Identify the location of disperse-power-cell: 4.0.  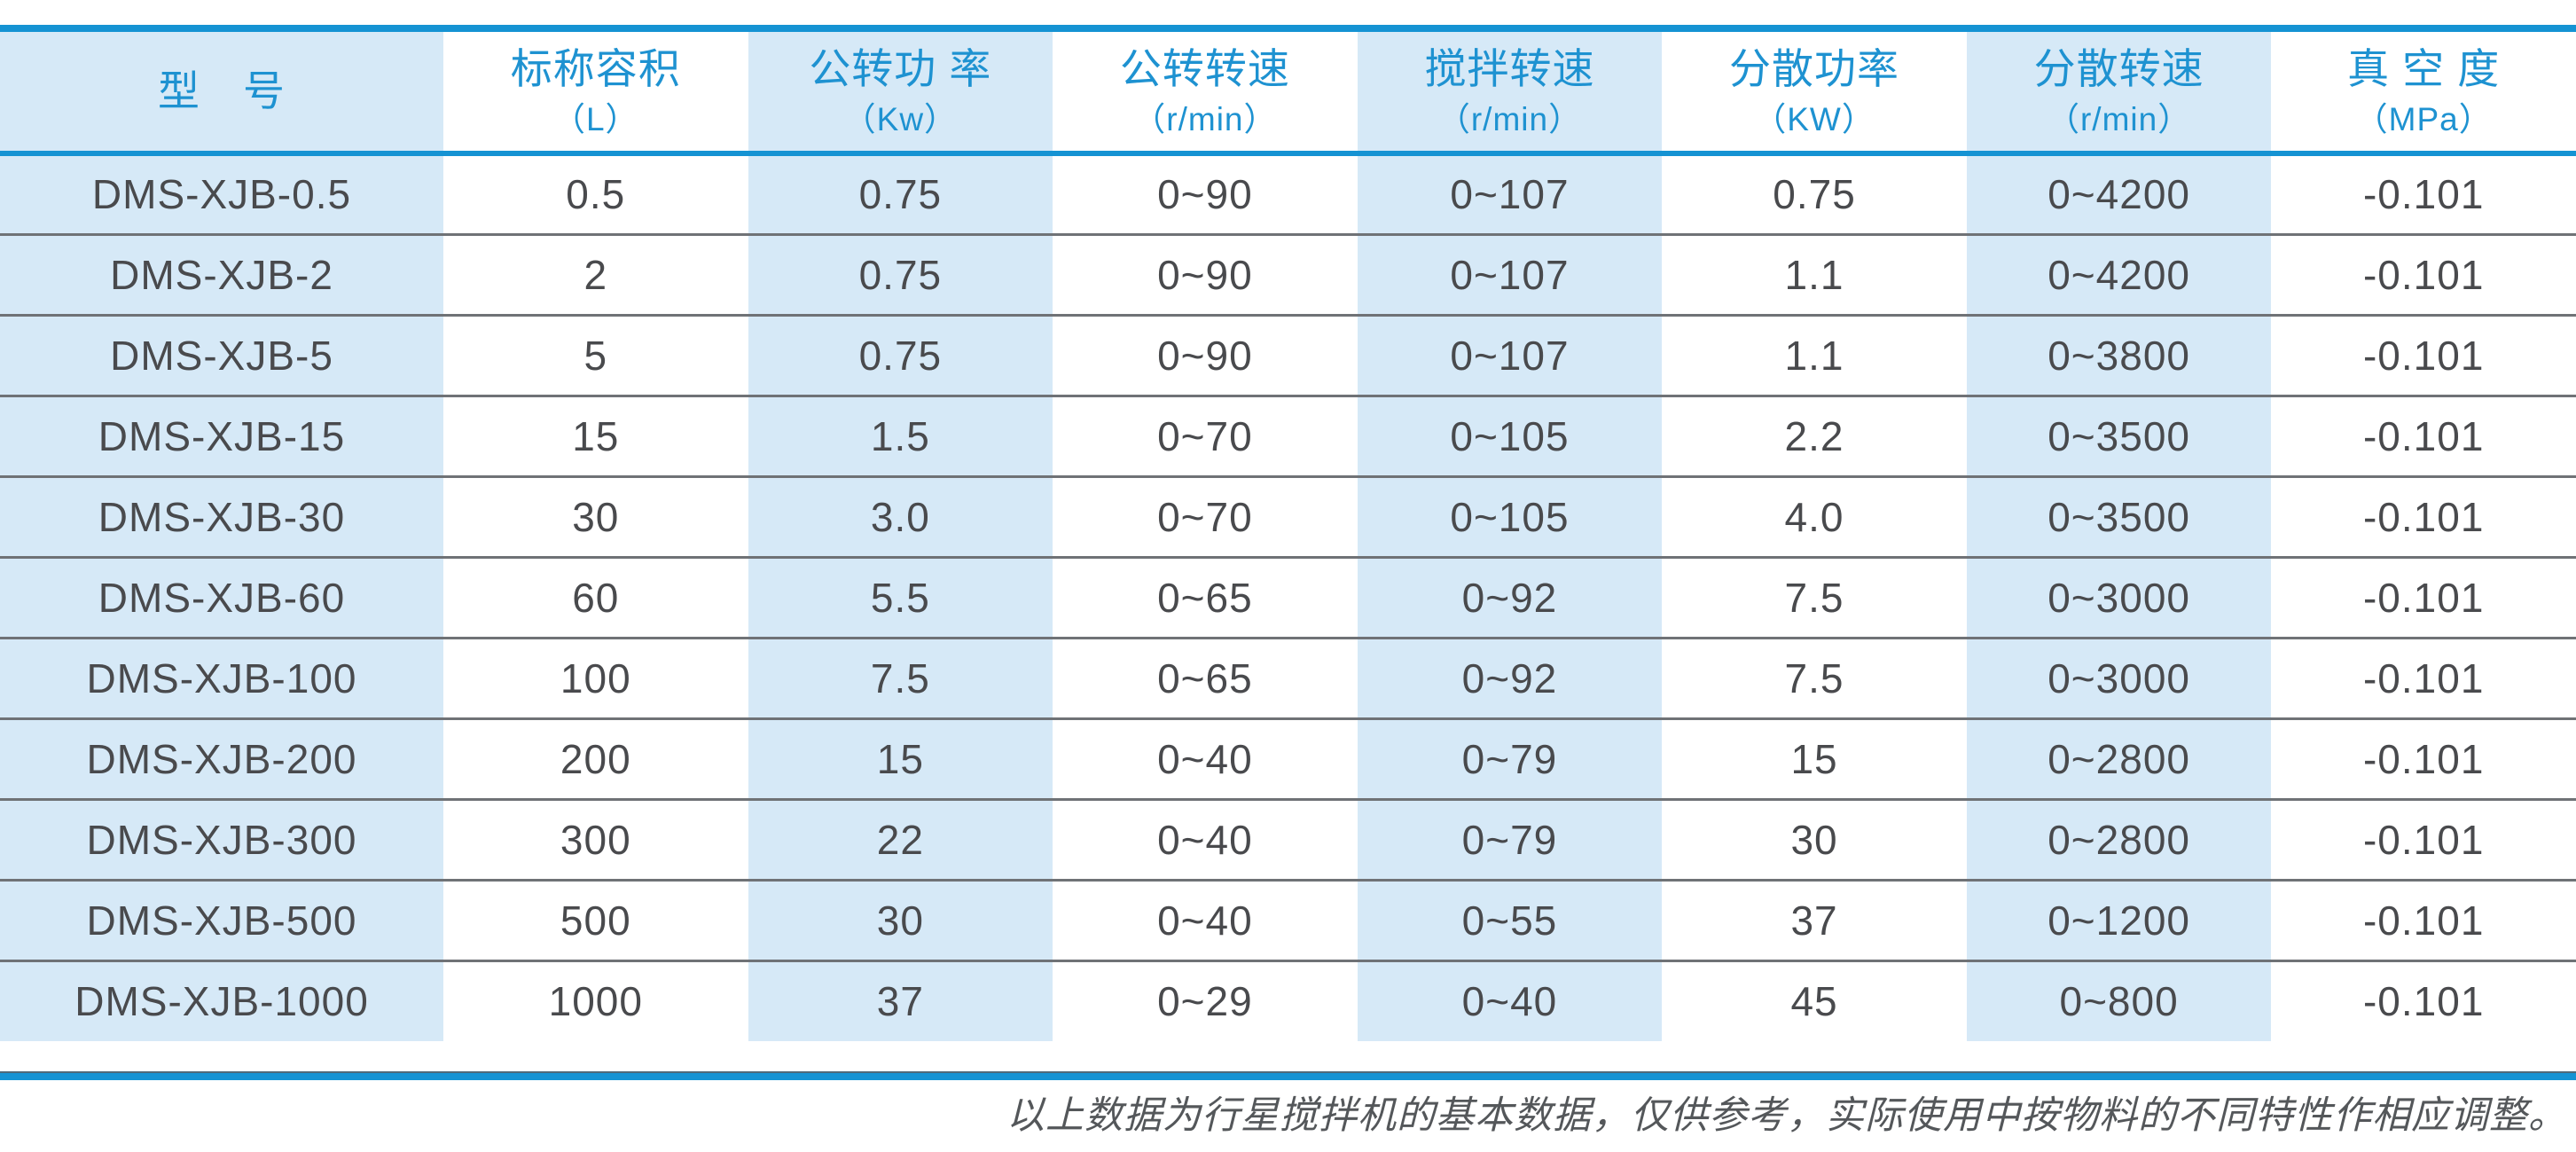
(1814, 516).